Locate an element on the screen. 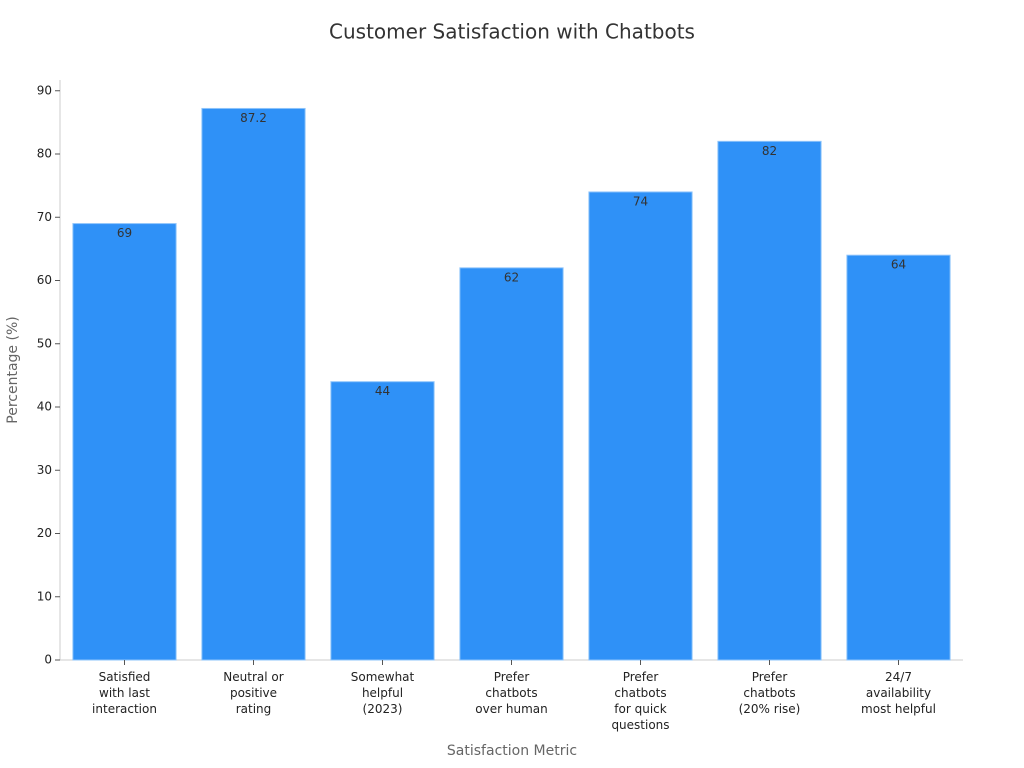  y-tick-label: 60 is located at coordinates (44, 280).